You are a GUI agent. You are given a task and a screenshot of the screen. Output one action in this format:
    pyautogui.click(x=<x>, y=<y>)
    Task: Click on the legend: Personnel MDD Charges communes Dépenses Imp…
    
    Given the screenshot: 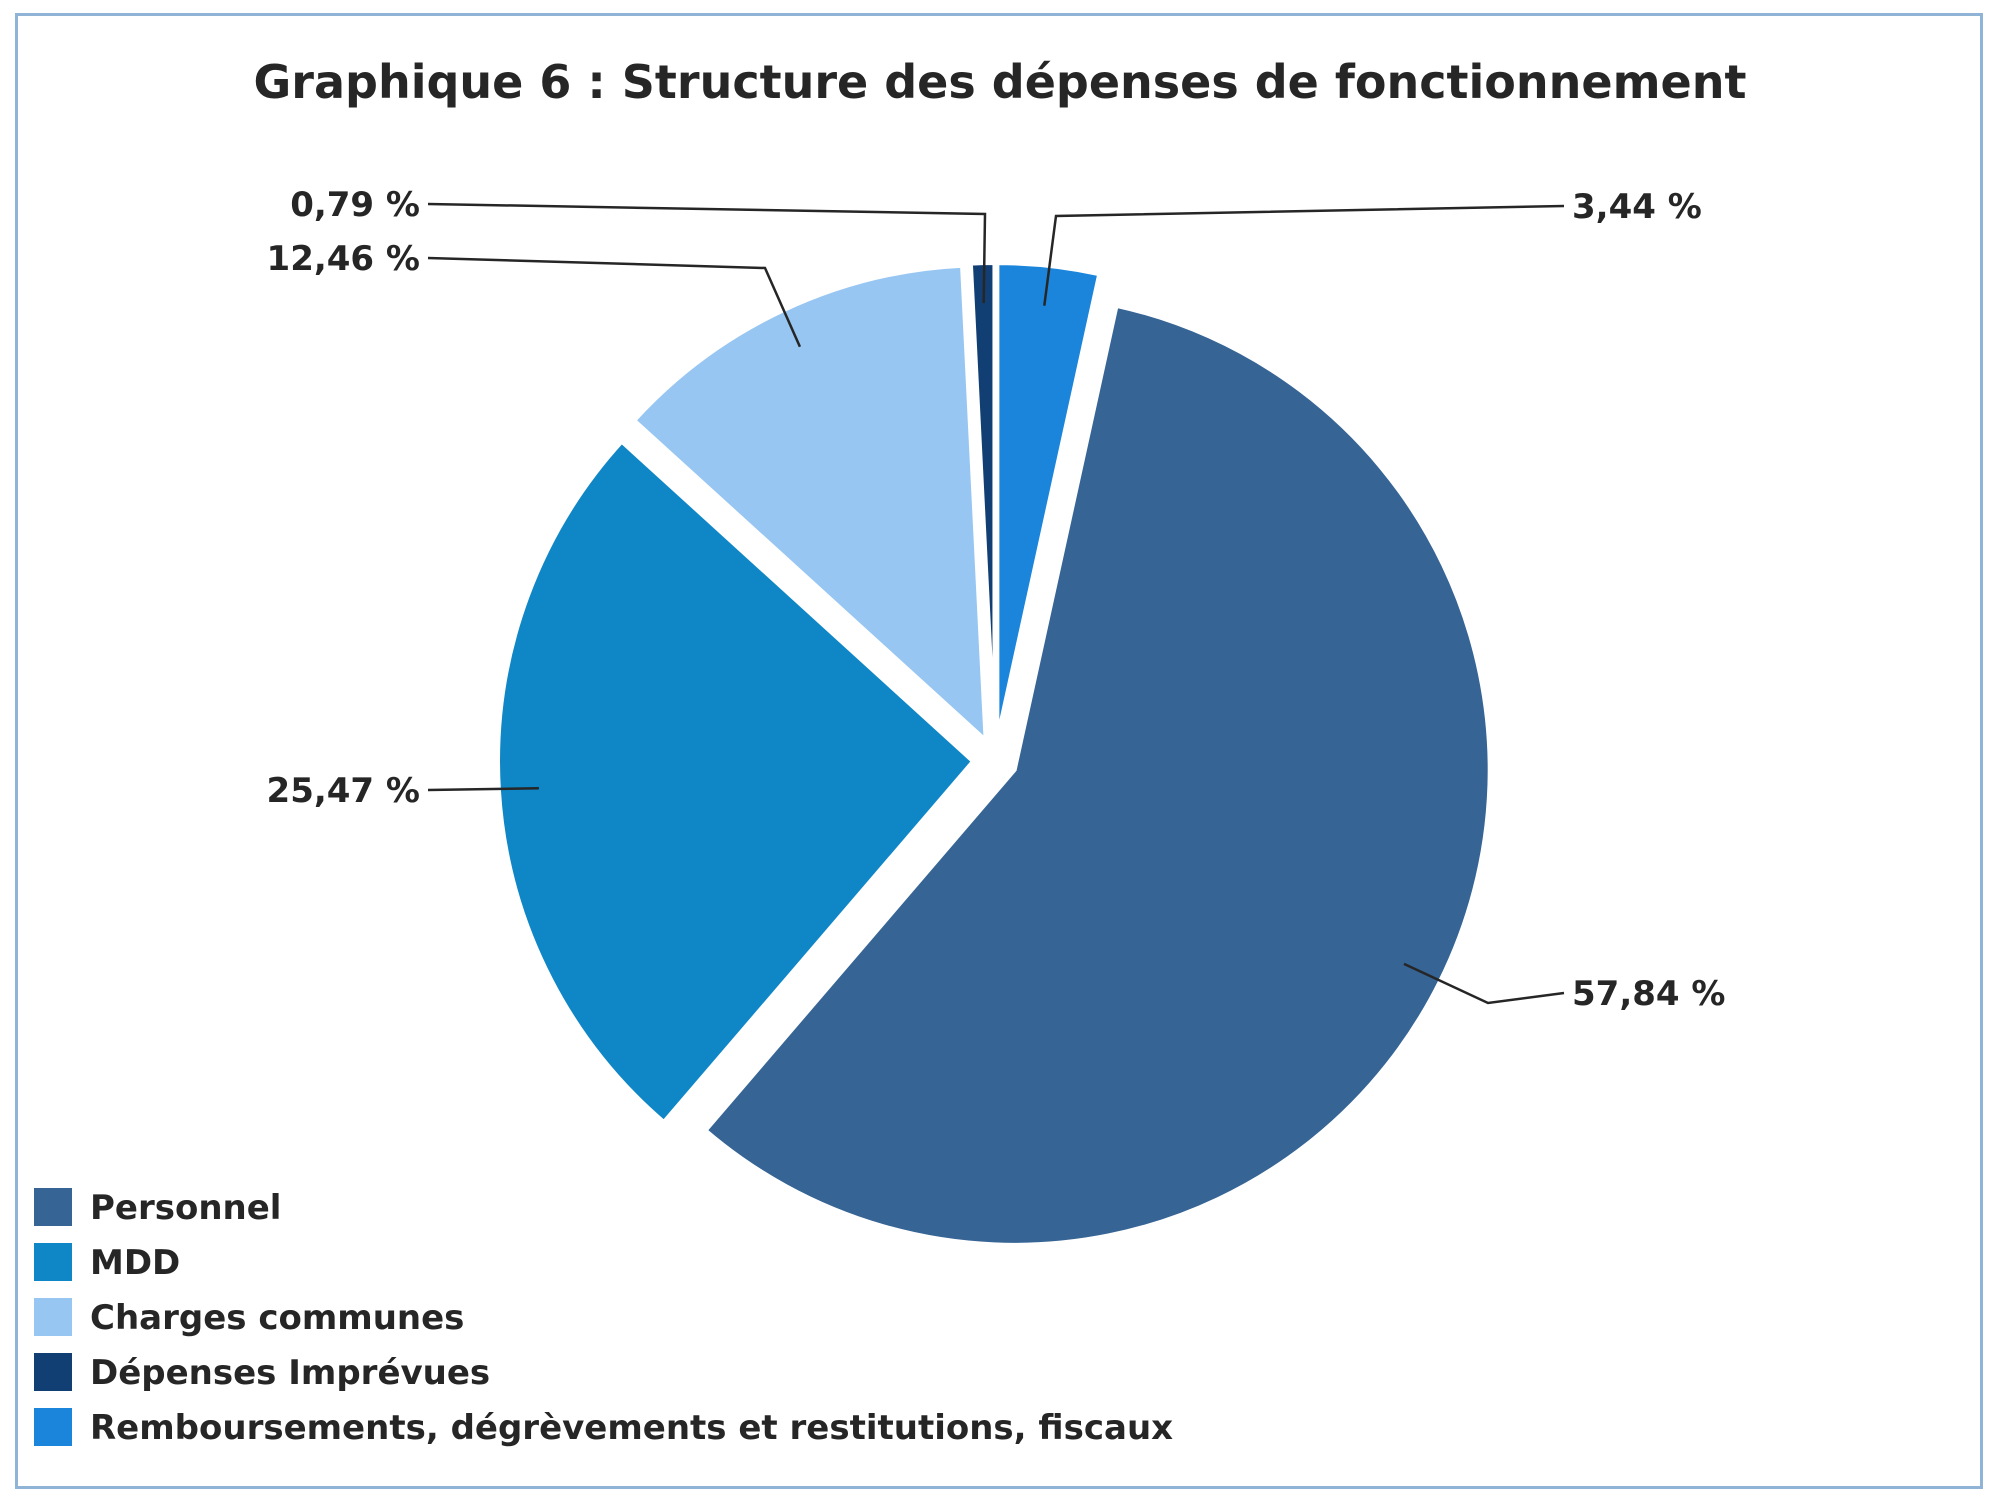 What is the action you would take?
    pyautogui.click(x=603, y=1318)
    